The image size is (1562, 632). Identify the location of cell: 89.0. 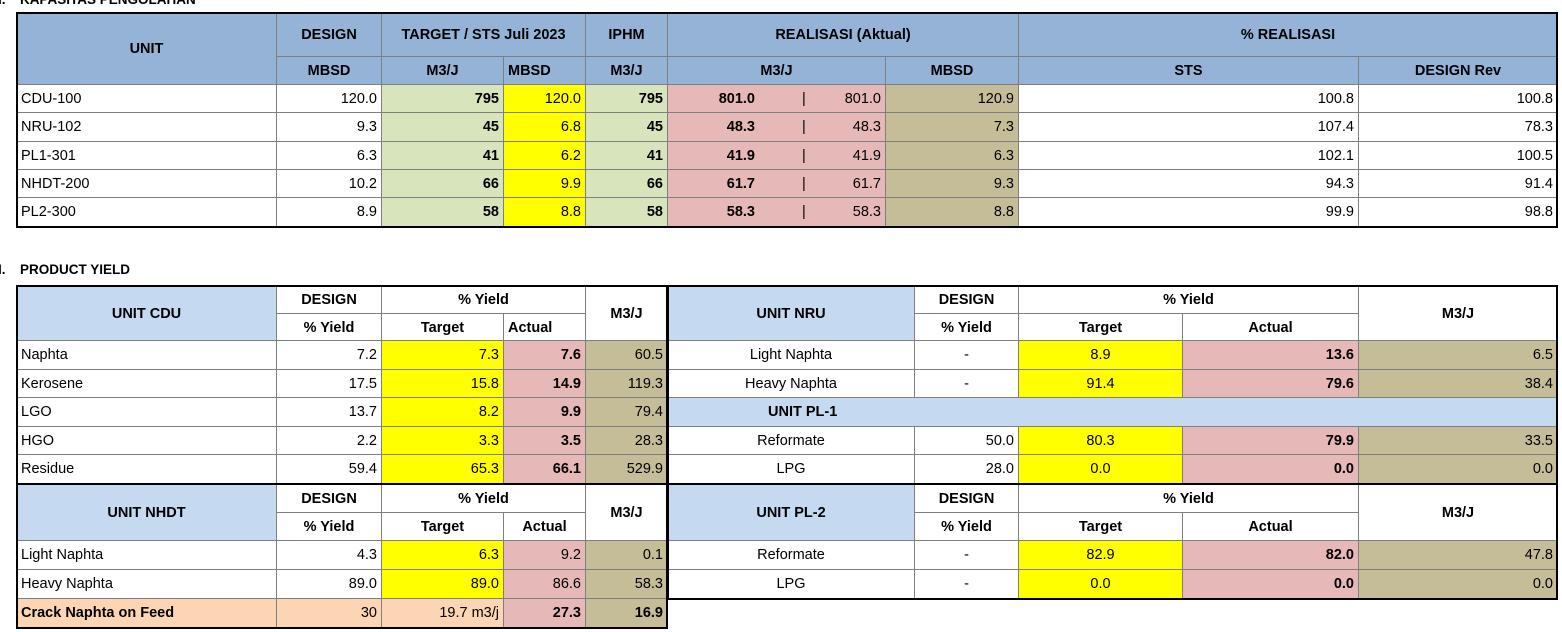
(329, 584).